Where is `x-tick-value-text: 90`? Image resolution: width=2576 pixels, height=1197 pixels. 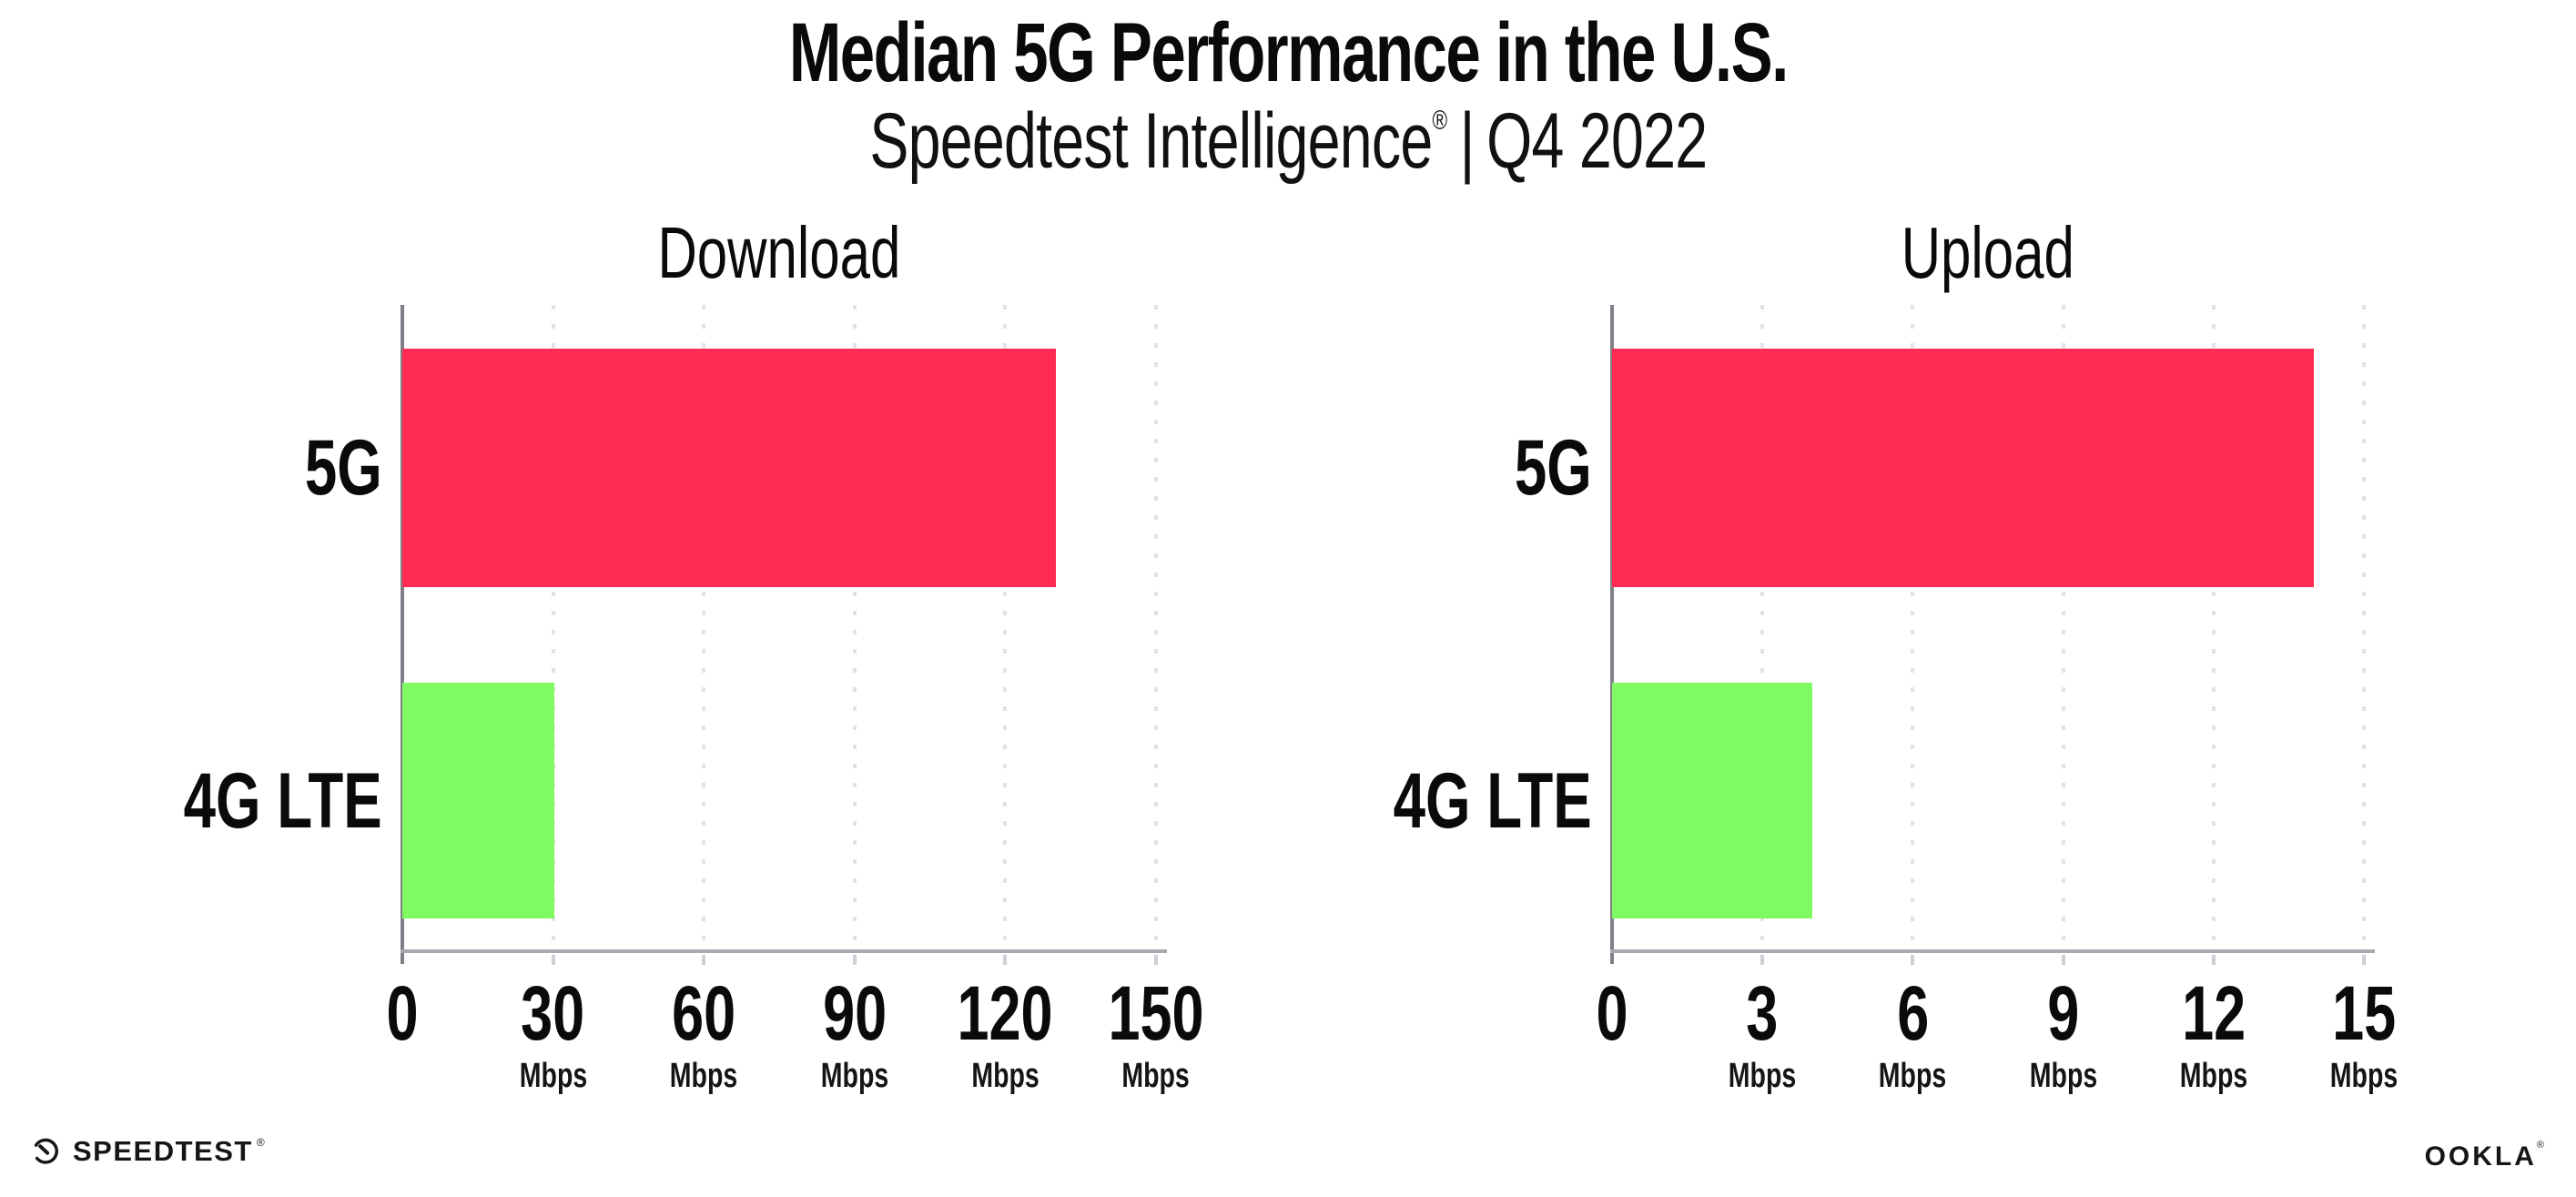 x-tick-value-text: 90 is located at coordinates (854, 1013).